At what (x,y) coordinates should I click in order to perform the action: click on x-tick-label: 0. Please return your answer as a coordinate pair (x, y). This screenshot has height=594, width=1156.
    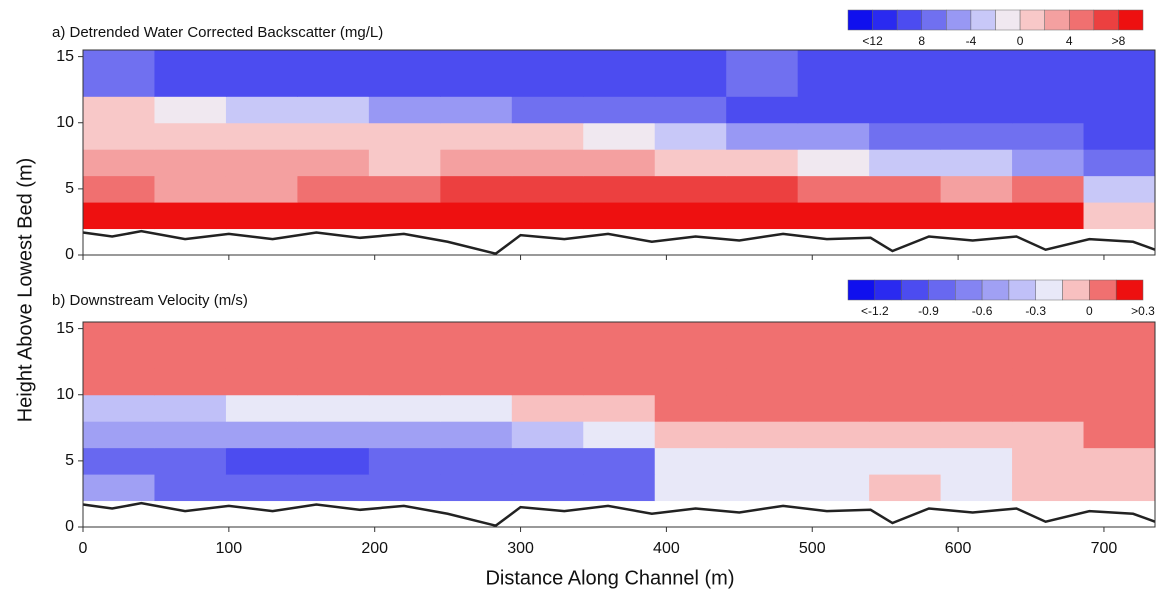
    Looking at the image, I should click on (83, 548).